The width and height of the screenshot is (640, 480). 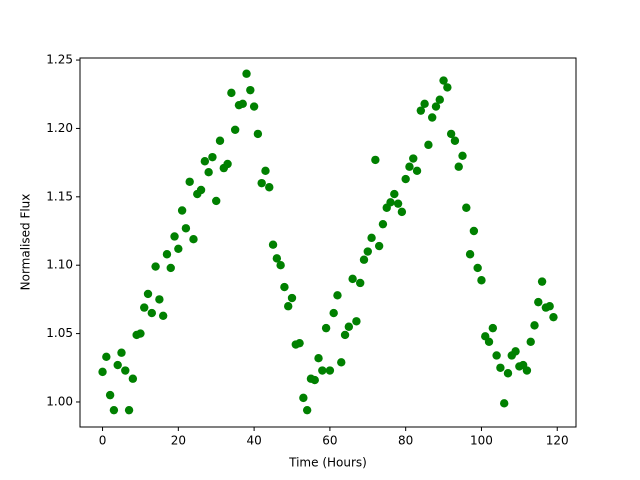 What do you see at coordinates (59, 196) in the screenshot?
I see `y-tick-label: 1.15` at bounding box center [59, 196].